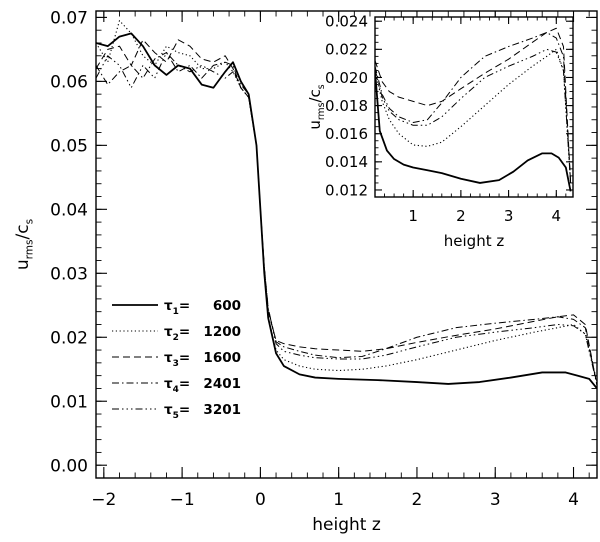  Describe the element at coordinates (346, 50) in the screenshot. I see `y-tick-label: 0.022` at that location.